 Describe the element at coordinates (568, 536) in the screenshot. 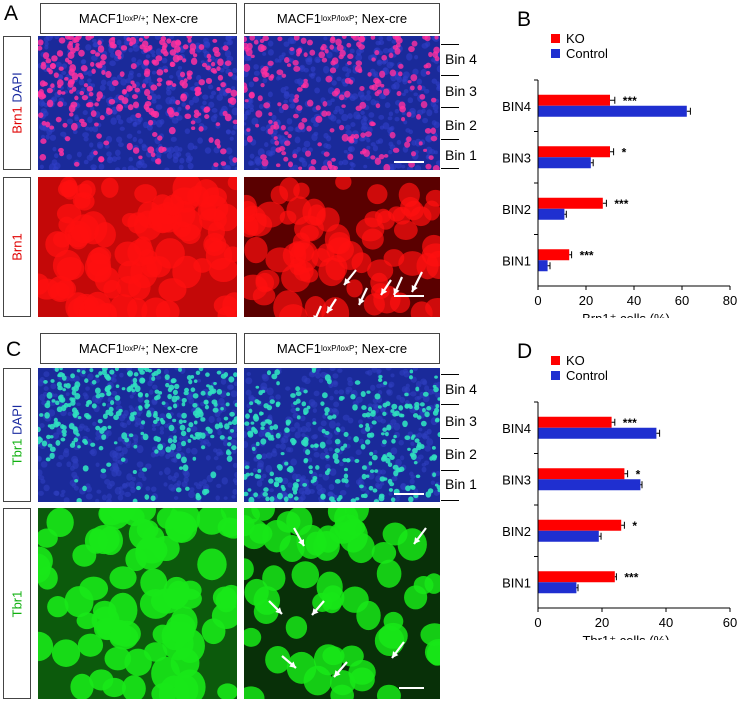

I see `bar-control` at that location.